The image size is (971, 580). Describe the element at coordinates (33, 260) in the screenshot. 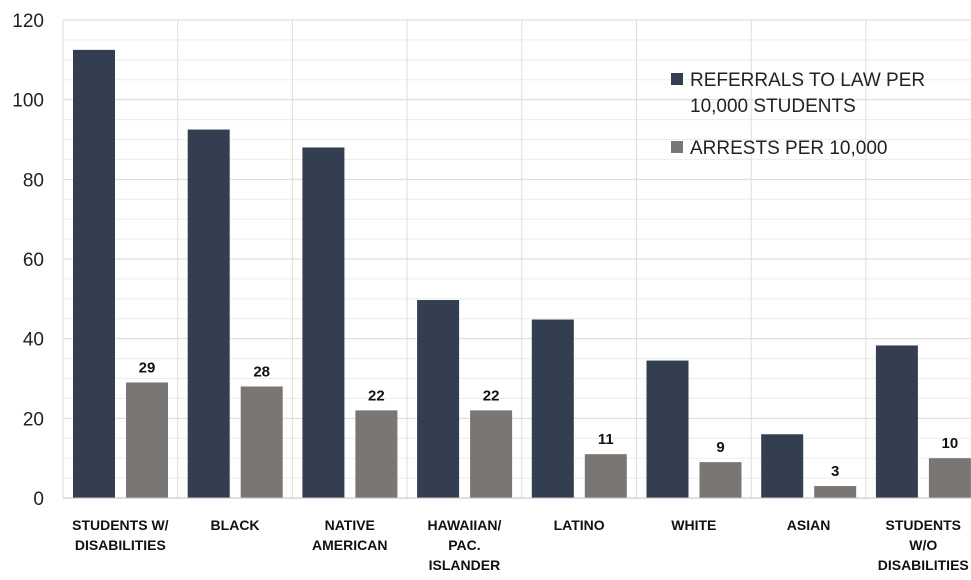

I see `y-tick-label: 60` at that location.